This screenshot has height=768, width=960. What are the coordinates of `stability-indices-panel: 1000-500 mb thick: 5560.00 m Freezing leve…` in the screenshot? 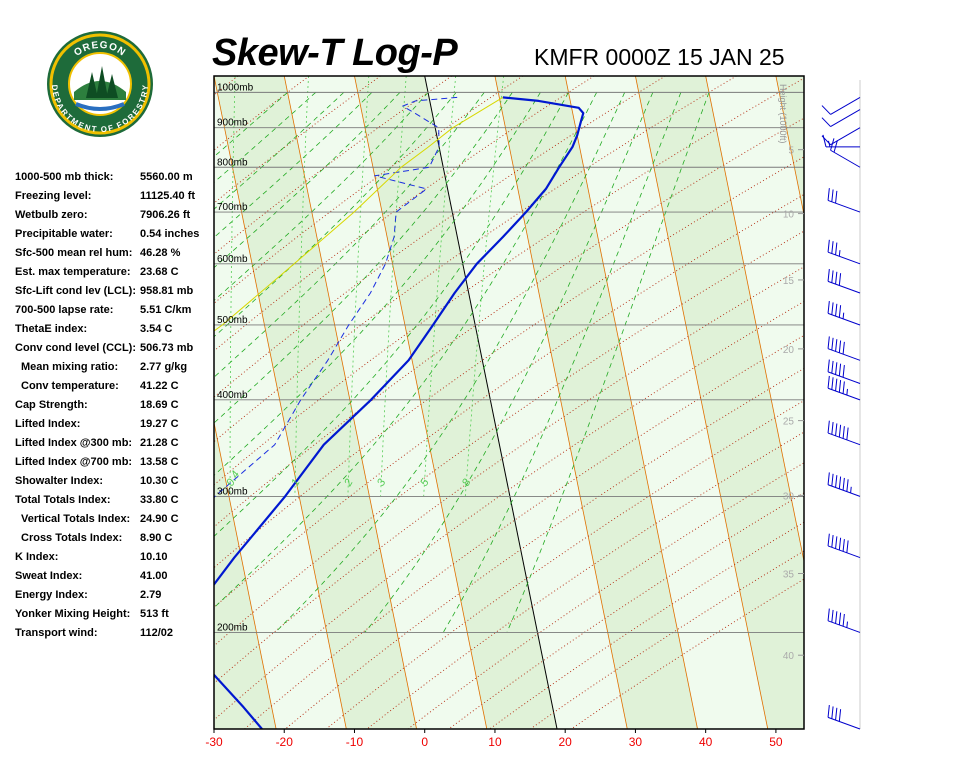 It's located at (115, 405).